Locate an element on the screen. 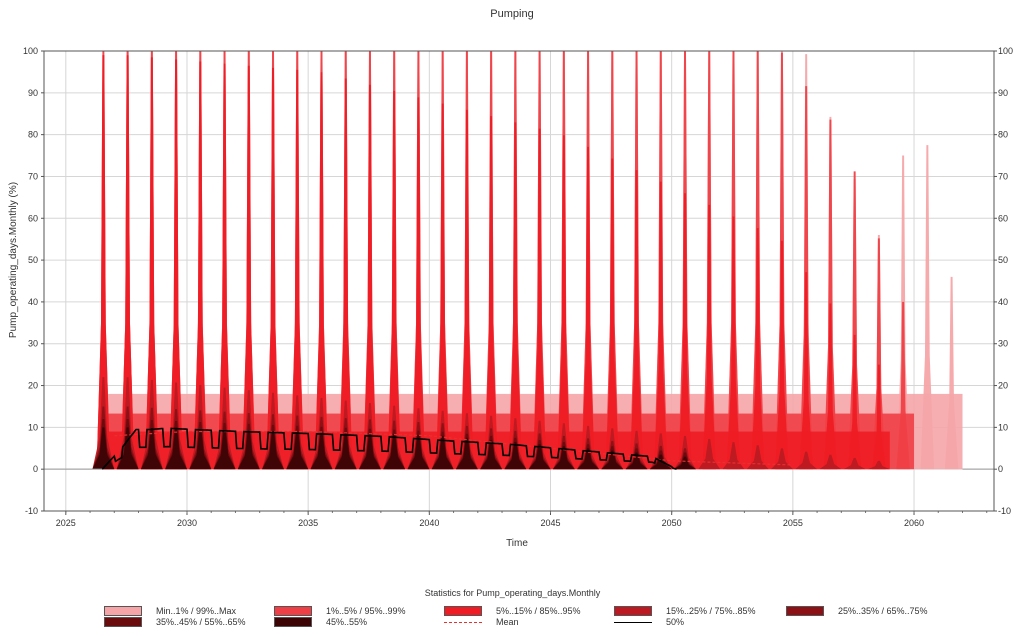 The image size is (1025, 636). y-tick-label: 90 is located at coordinates (33, 93).